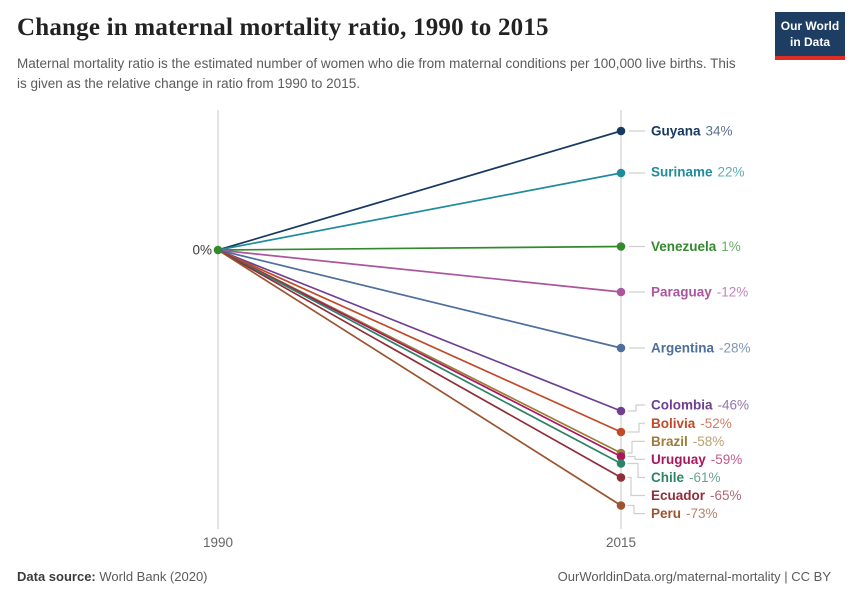  I want to click on series-value-argentina: -28%, so click(735, 348).